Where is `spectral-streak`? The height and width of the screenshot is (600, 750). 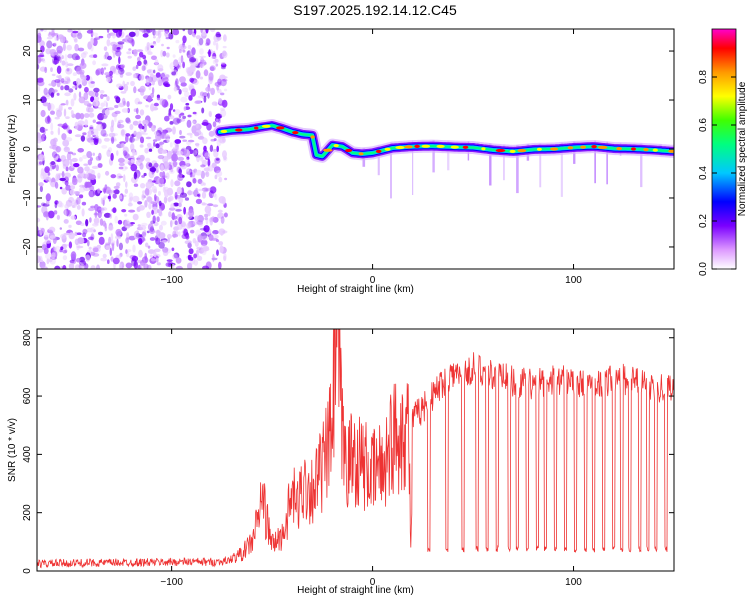
spectral-streak is located at coordinates (391, 170).